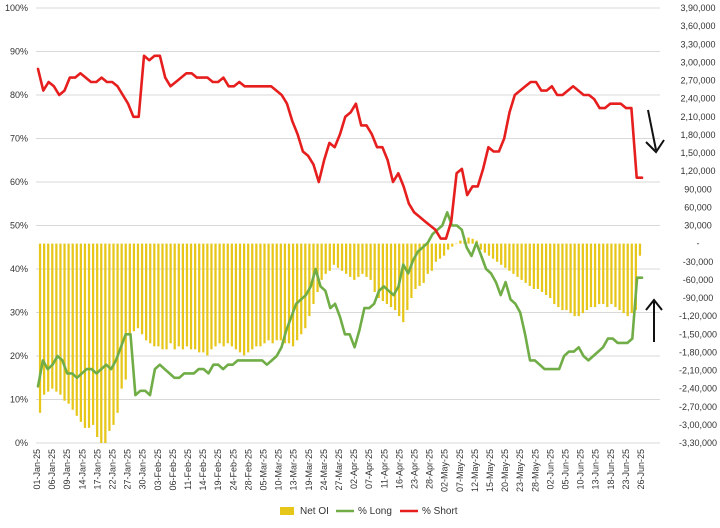  What do you see at coordinates (445, 470) in the screenshot?
I see `x-tick-label: 02-May-25` at bounding box center [445, 470].